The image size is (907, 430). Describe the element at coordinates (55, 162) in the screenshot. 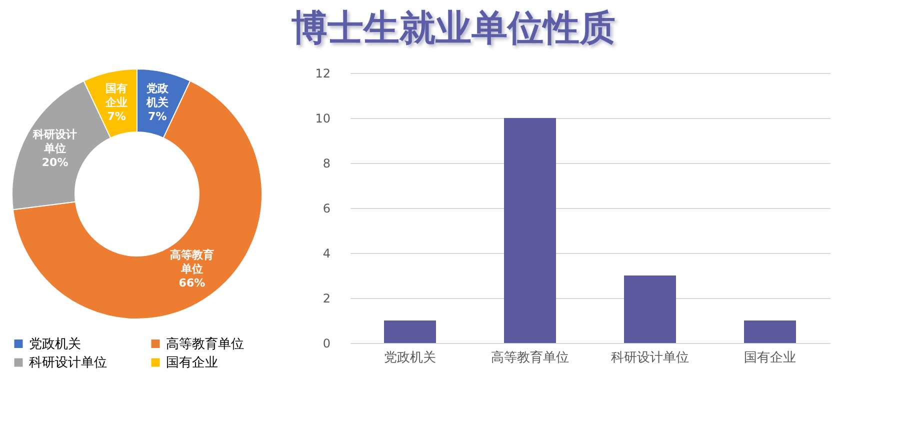

I see `data-label: 20%` at that location.